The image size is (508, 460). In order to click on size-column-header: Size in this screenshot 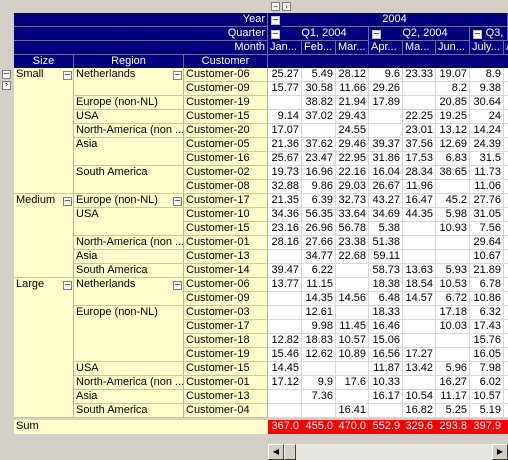, I will do `click(44, 62)`.